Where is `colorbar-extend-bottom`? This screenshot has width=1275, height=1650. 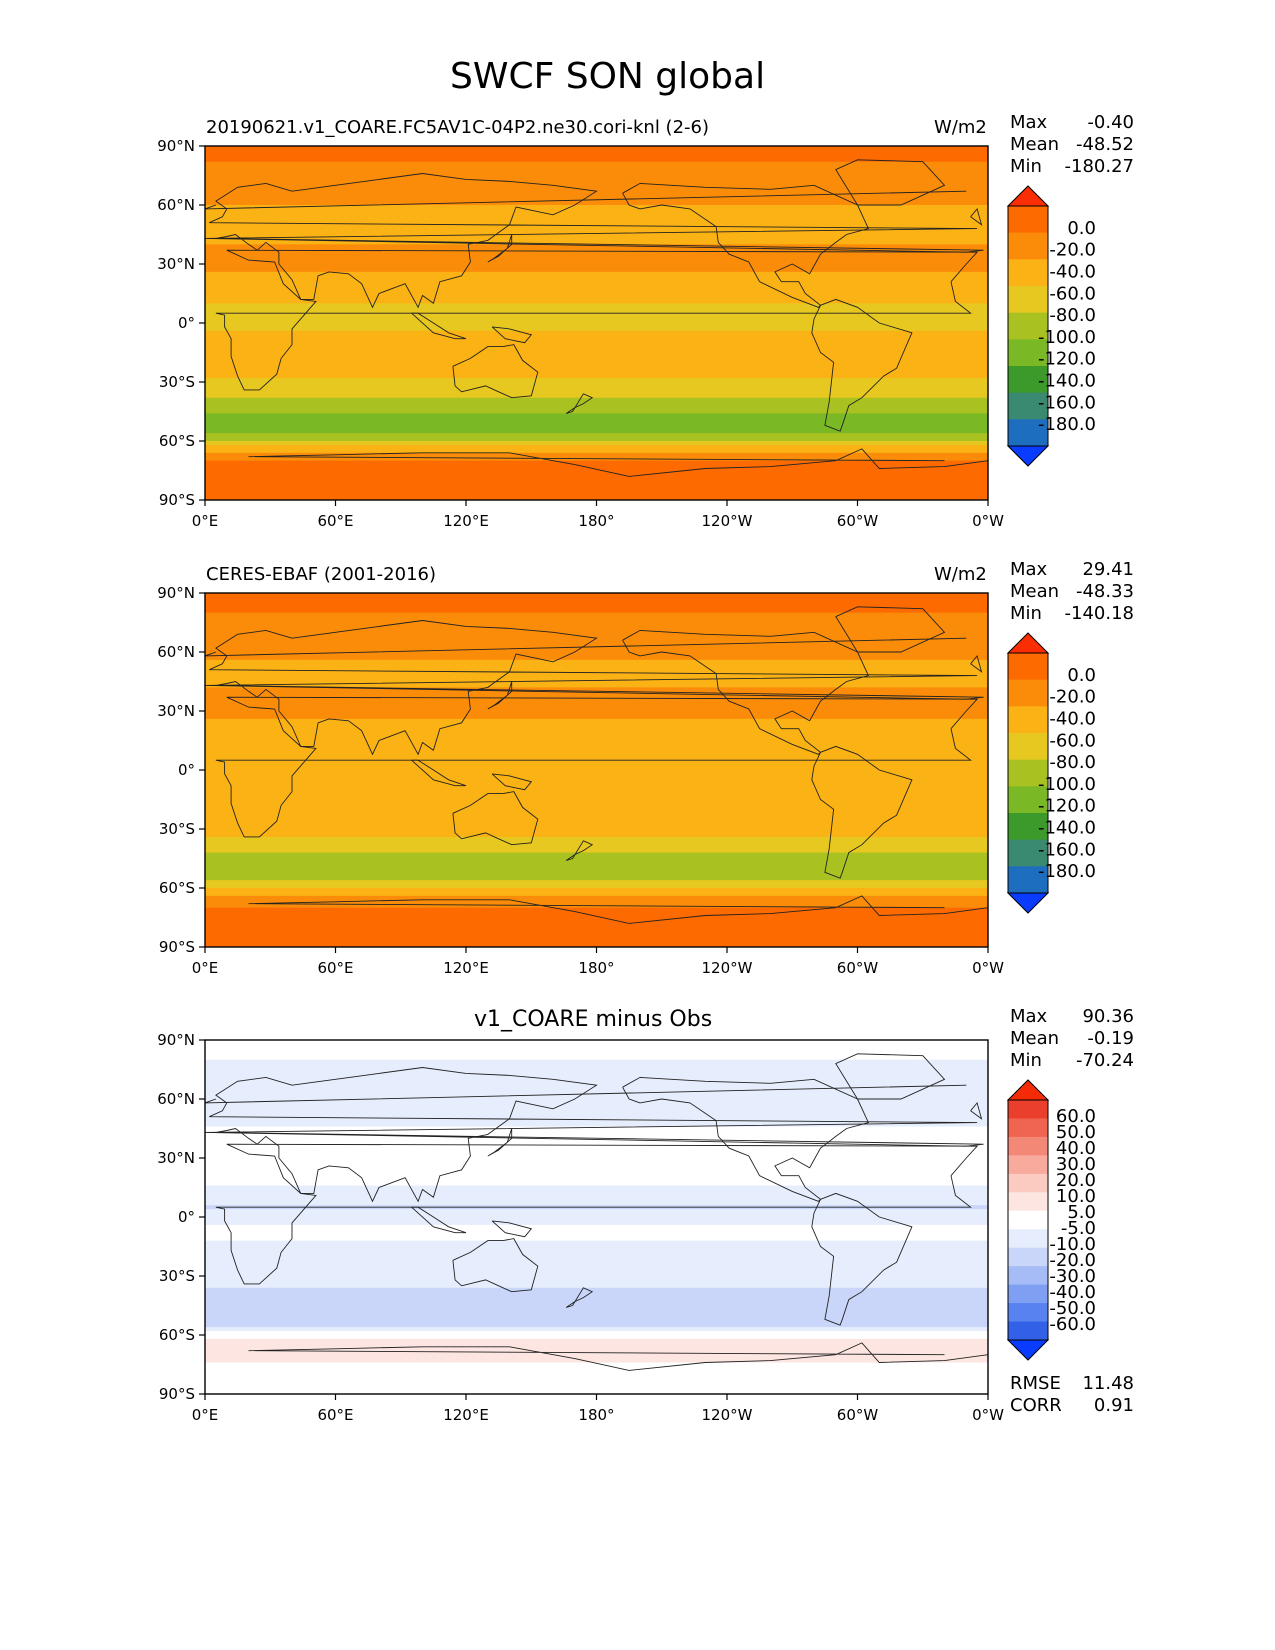 colorbar-extend-bottom is located at coordinates (1028, 1350).